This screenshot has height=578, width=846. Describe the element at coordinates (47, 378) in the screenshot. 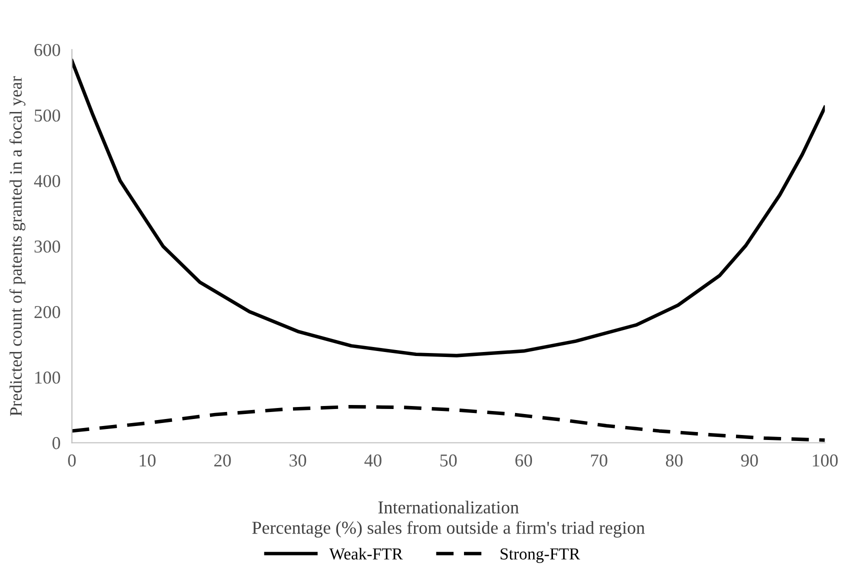

I see `y-tick-label: 100` at that location.